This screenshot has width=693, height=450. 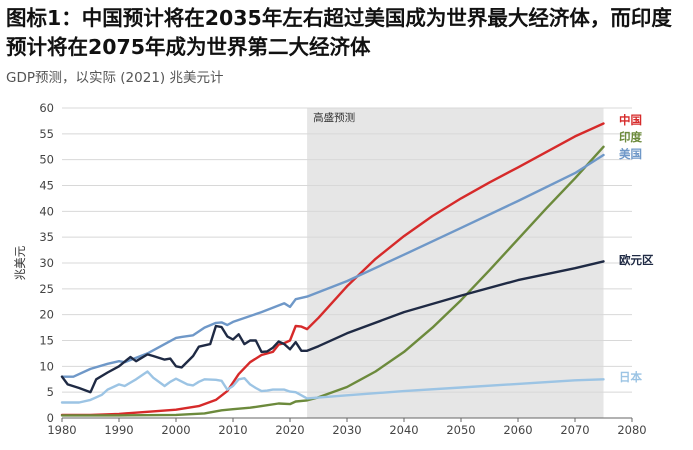 What do you see at coordinates (46, 186) in the screenshot?
I see `y-tick-label-45: 45` at bounding box center [46, 186].